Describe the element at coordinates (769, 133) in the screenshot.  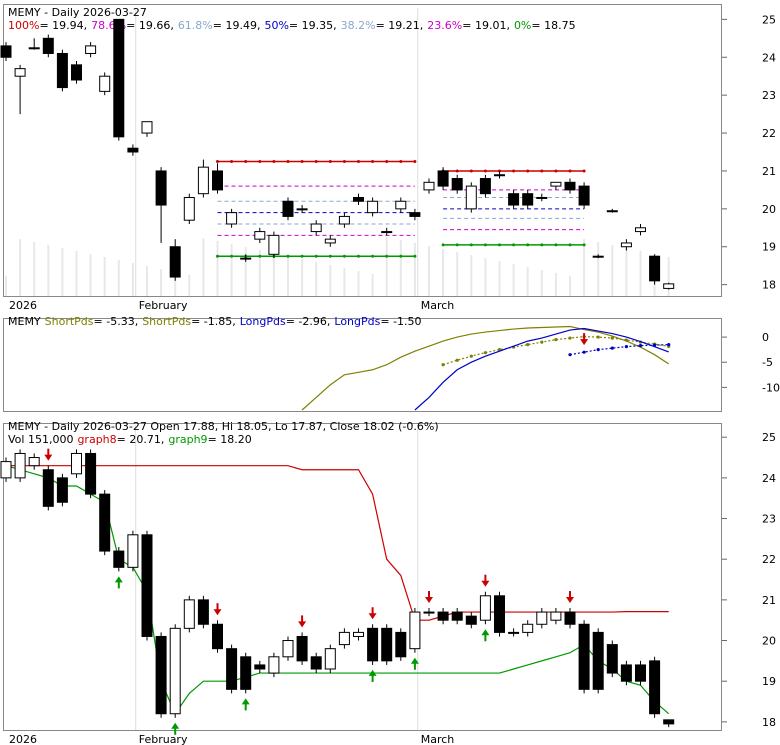
I see `price-axis-tick-label: 22` at that location.